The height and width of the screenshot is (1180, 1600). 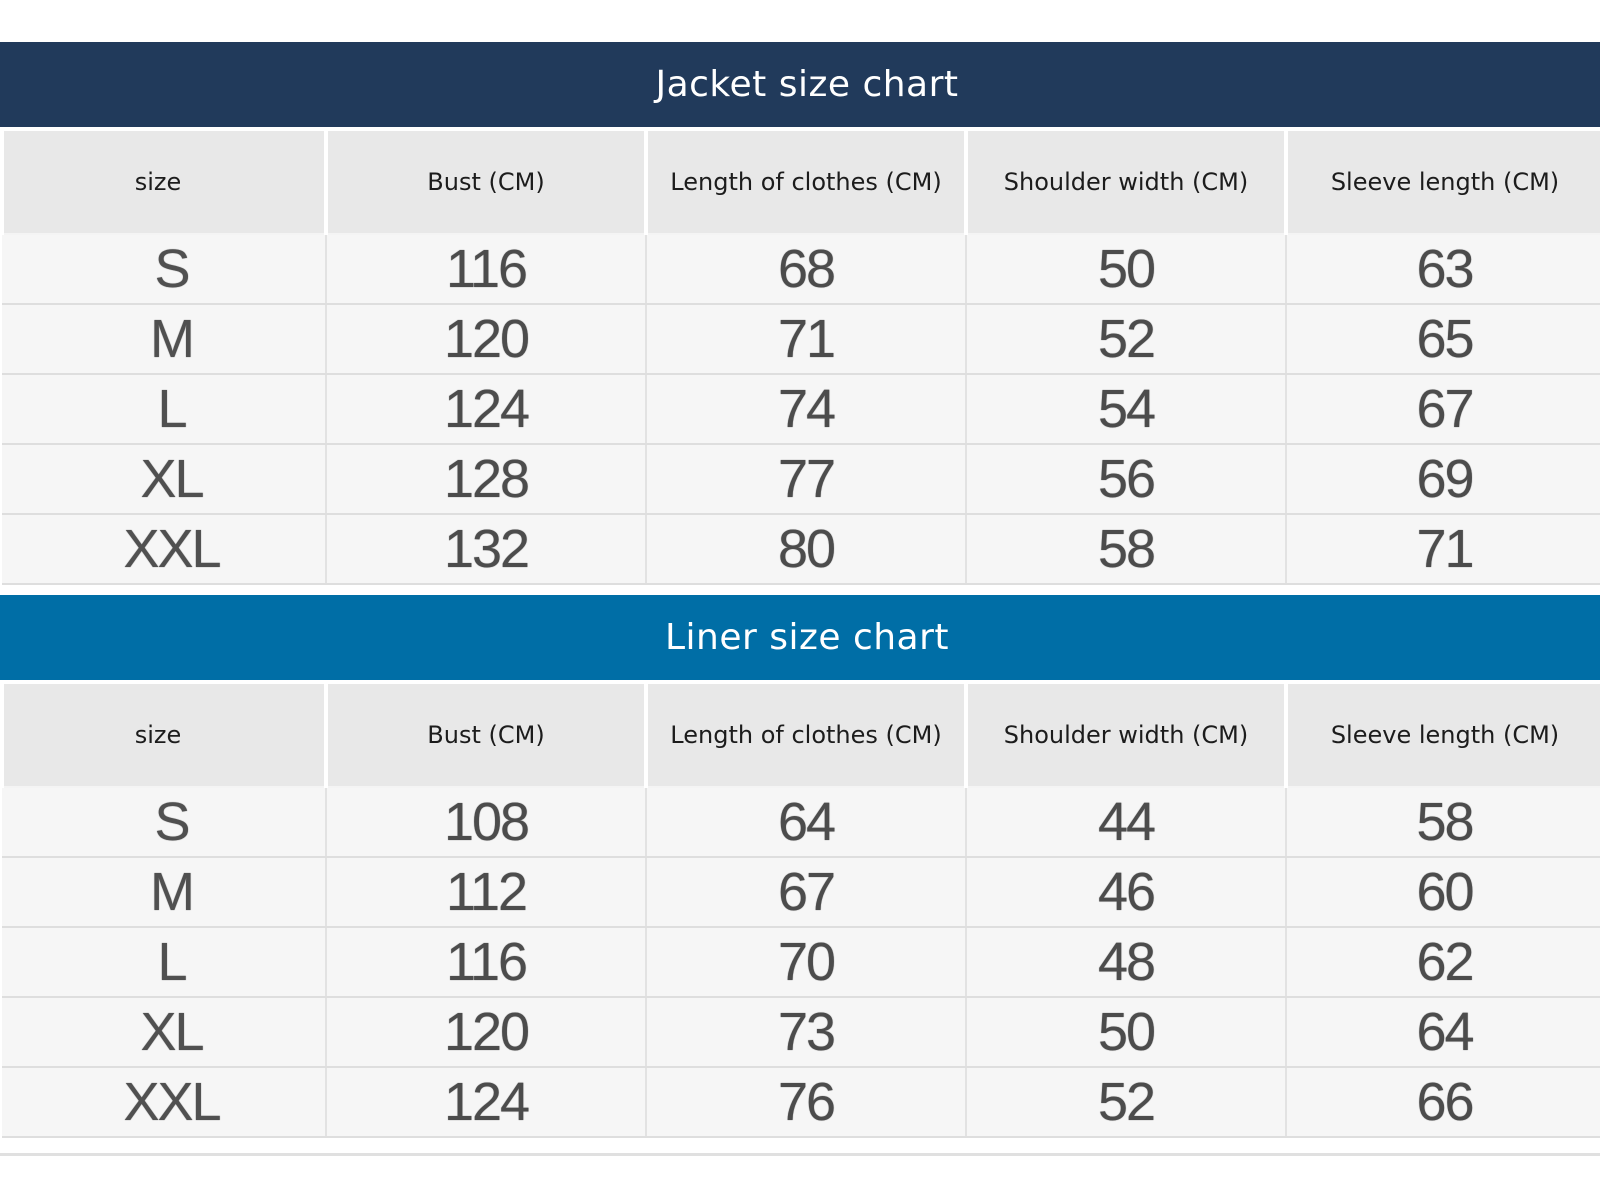 What do you see at coordinates (1125, 822) in the screenshot?
I see `shoulder-cell: 44` at bounding box center [1125, 822].